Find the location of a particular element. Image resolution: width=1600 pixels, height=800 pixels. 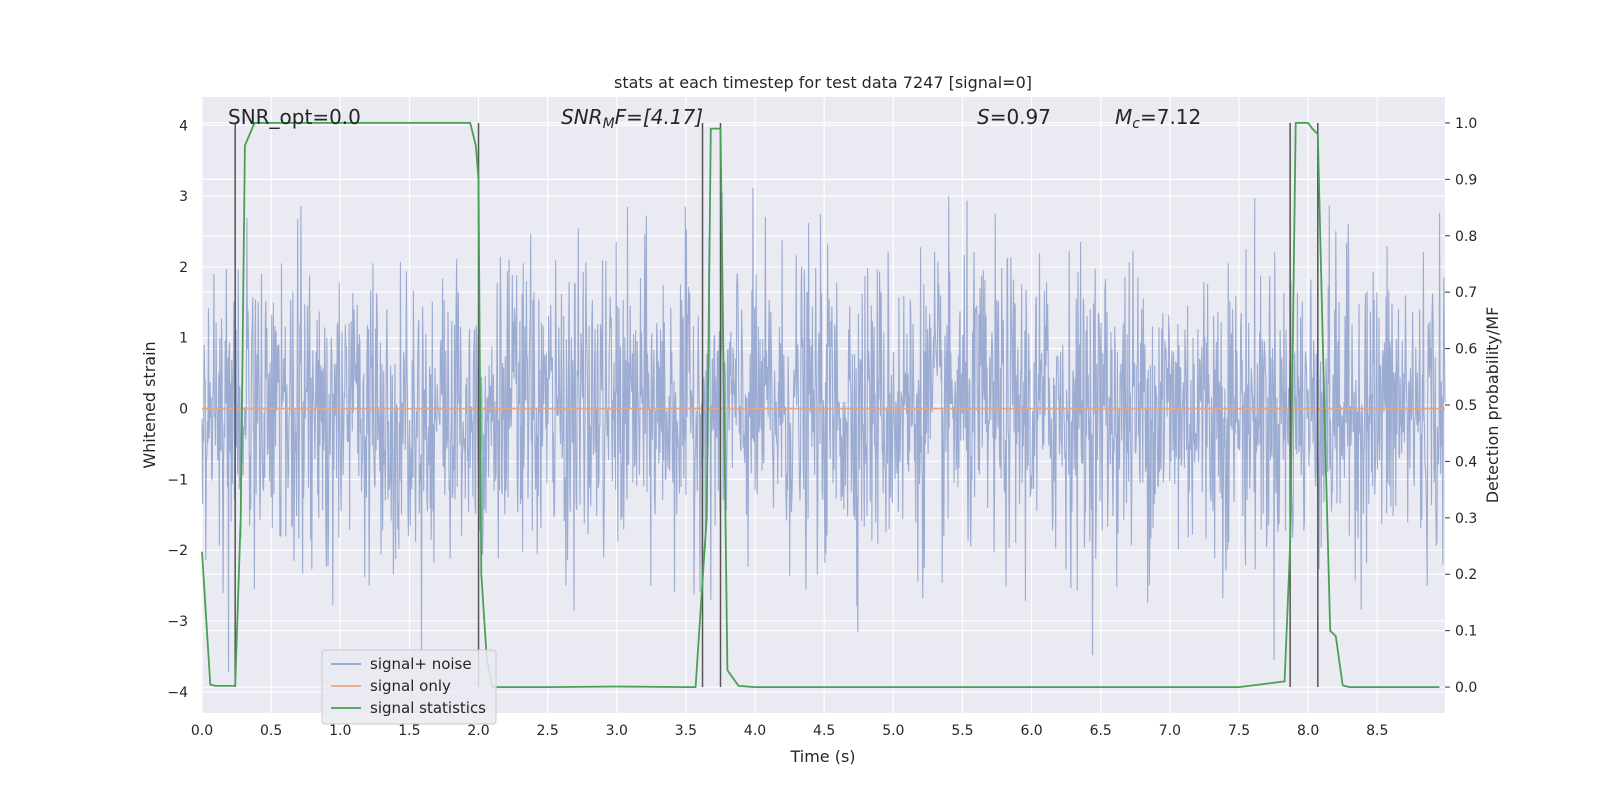

y-tick-label-right: 0.3 is located at coordinates (1466, 519).